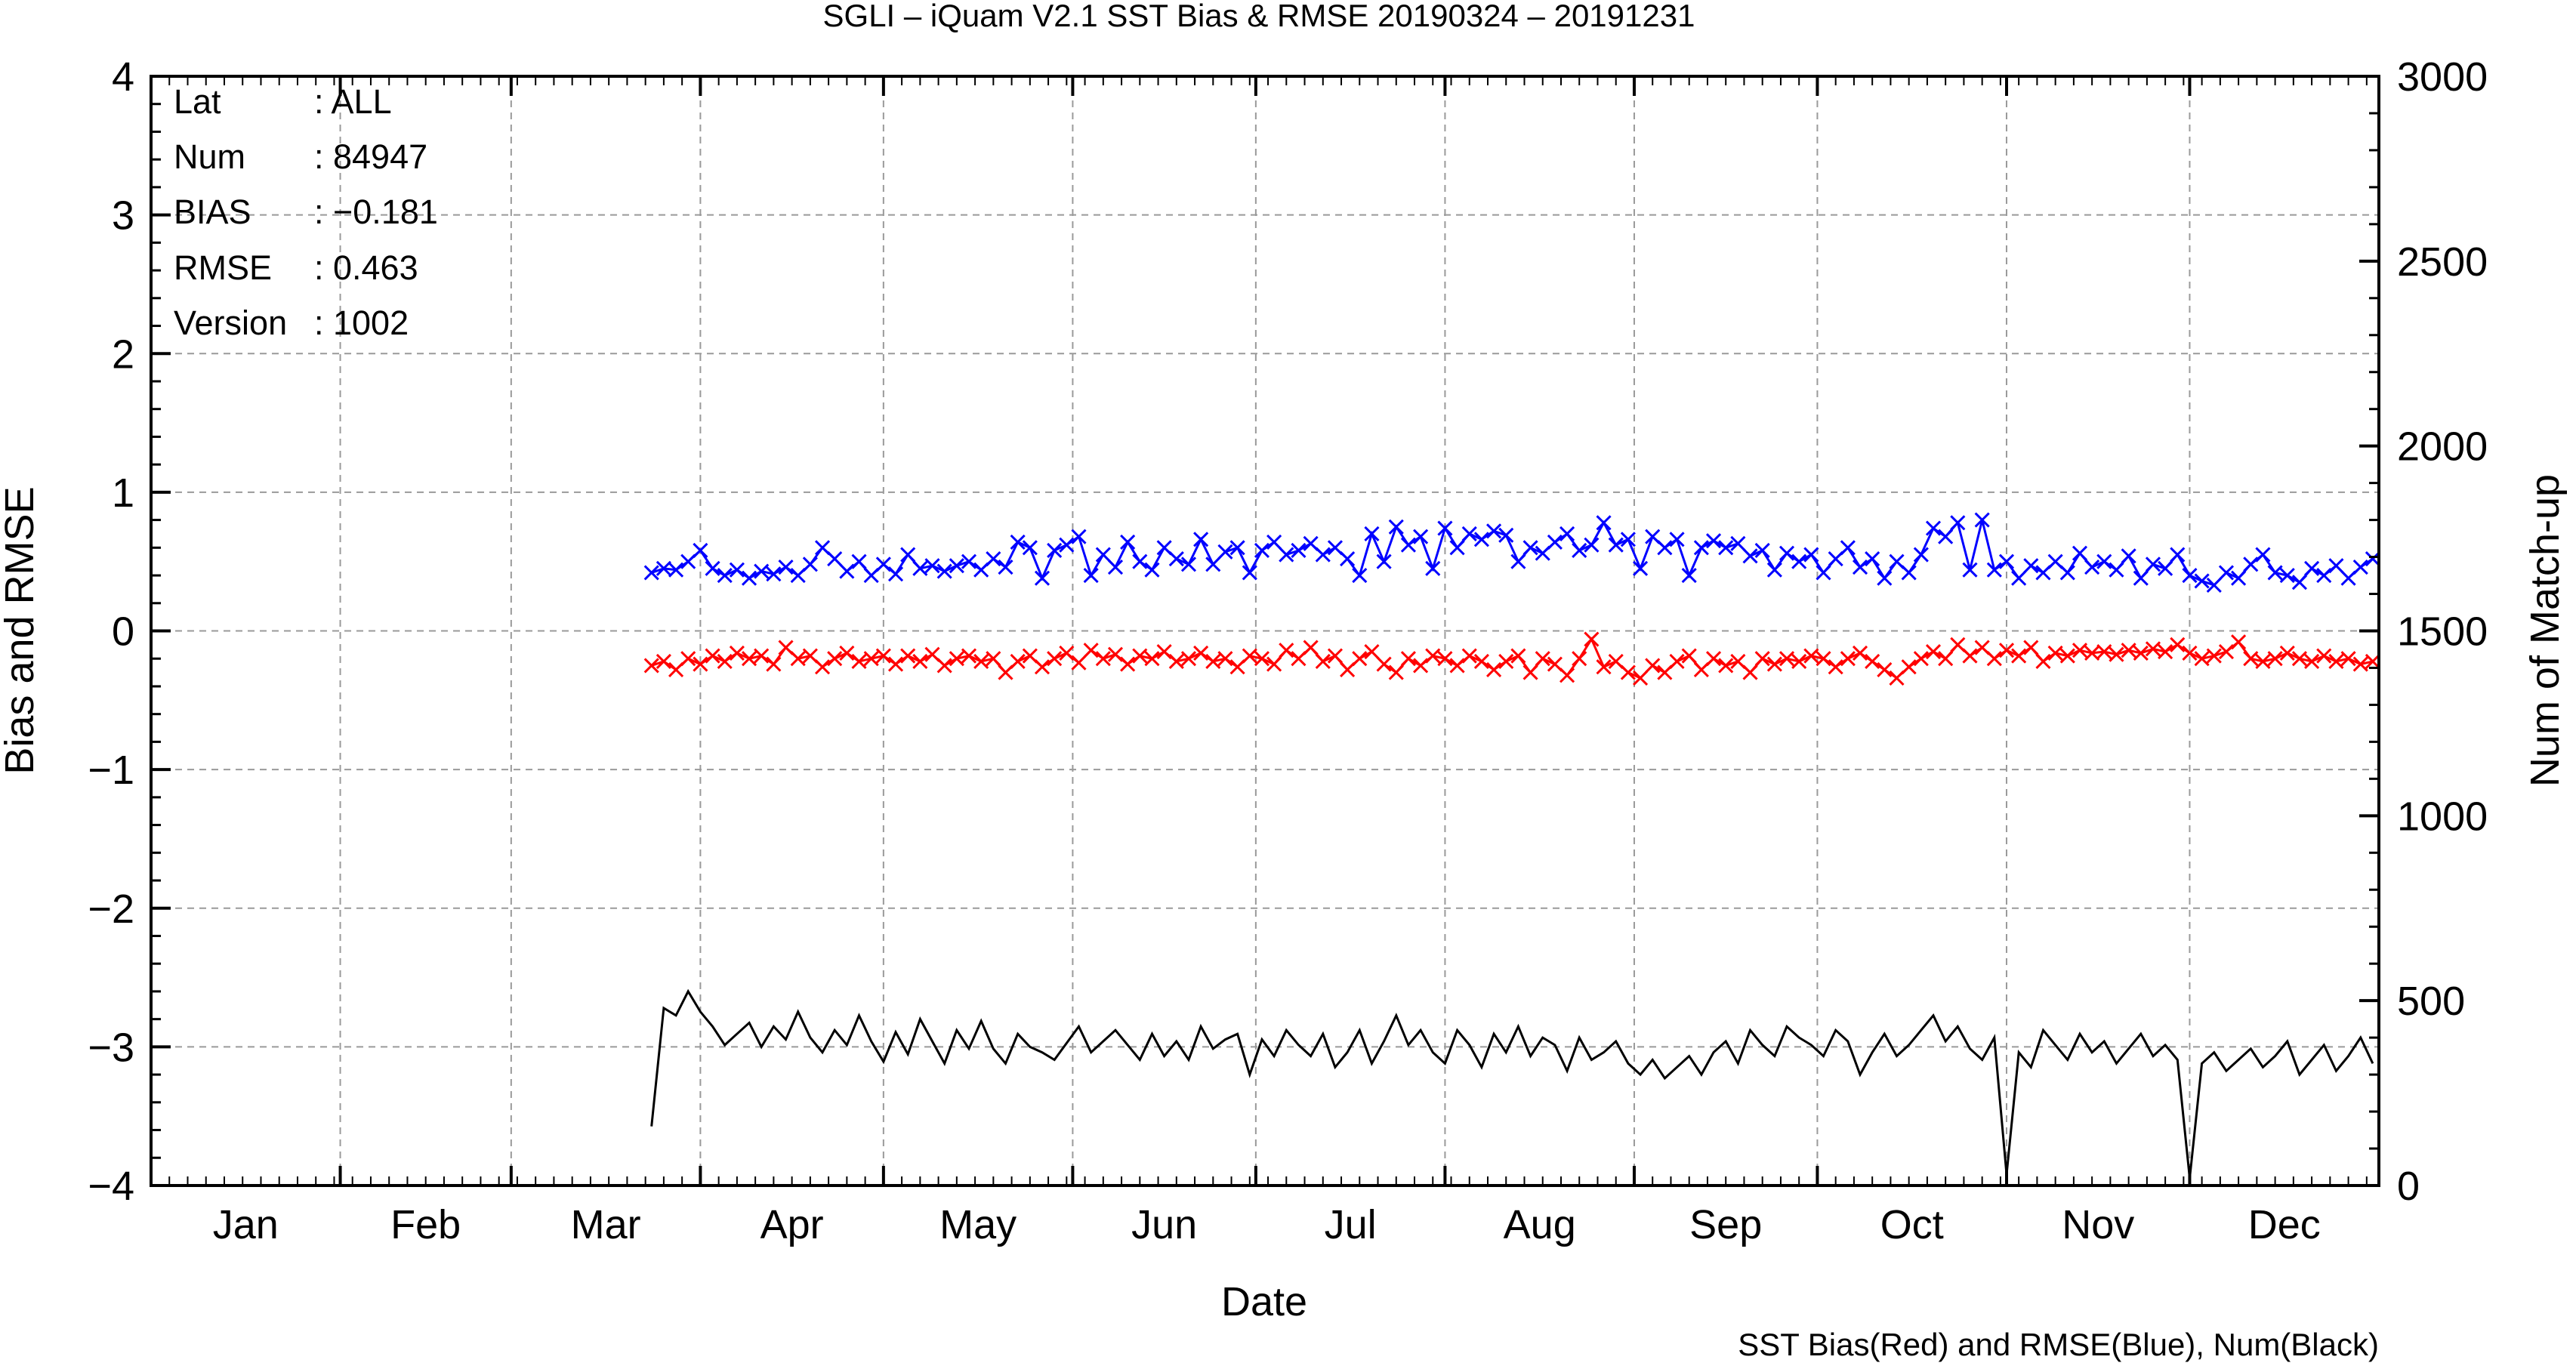 This screenshot has height=1369, width=2576. I want to click on x-tick-label: Dec, so click(2284, 1224).